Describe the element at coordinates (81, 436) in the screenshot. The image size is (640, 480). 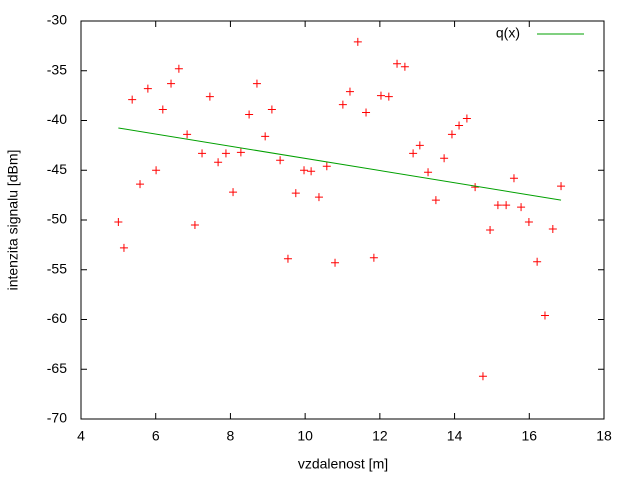
I see `x-tick-label: 4` at that location.